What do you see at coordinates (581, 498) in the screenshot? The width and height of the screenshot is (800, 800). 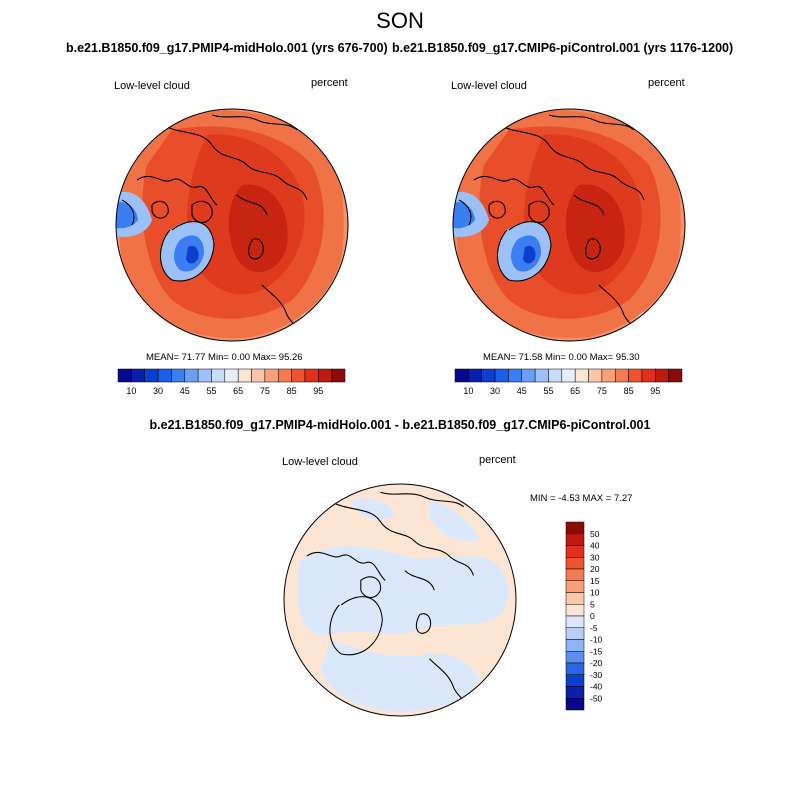 I see `panel-3-stats: MIN = -4.53 MAX = 7.27` at bounding box center [581, 498].